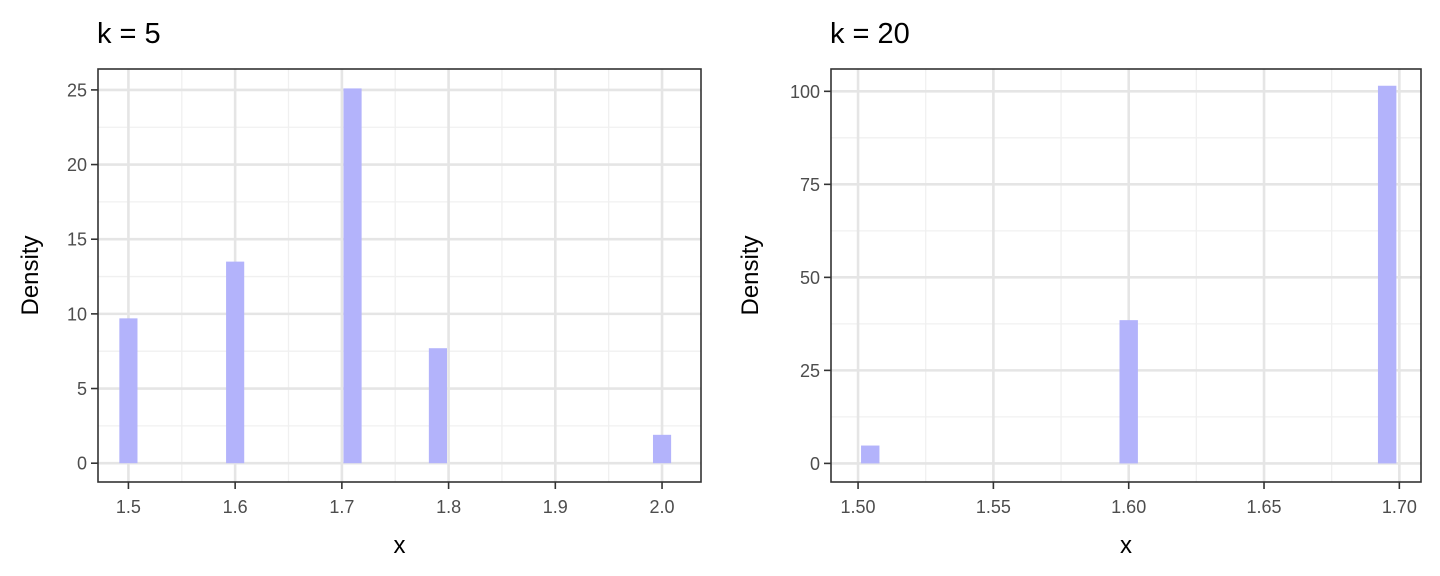 The image size is (1440, 576). What do you see at coordinates (77, 314) in the screenshot?
I see `y-tick-label: 10` at bounding box center [77, 314].